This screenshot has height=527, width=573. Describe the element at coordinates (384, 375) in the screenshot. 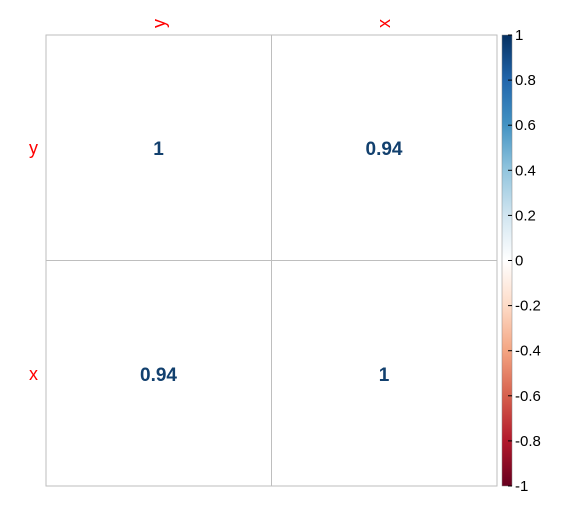

I see `cell-value-x-x: 1` at that location.